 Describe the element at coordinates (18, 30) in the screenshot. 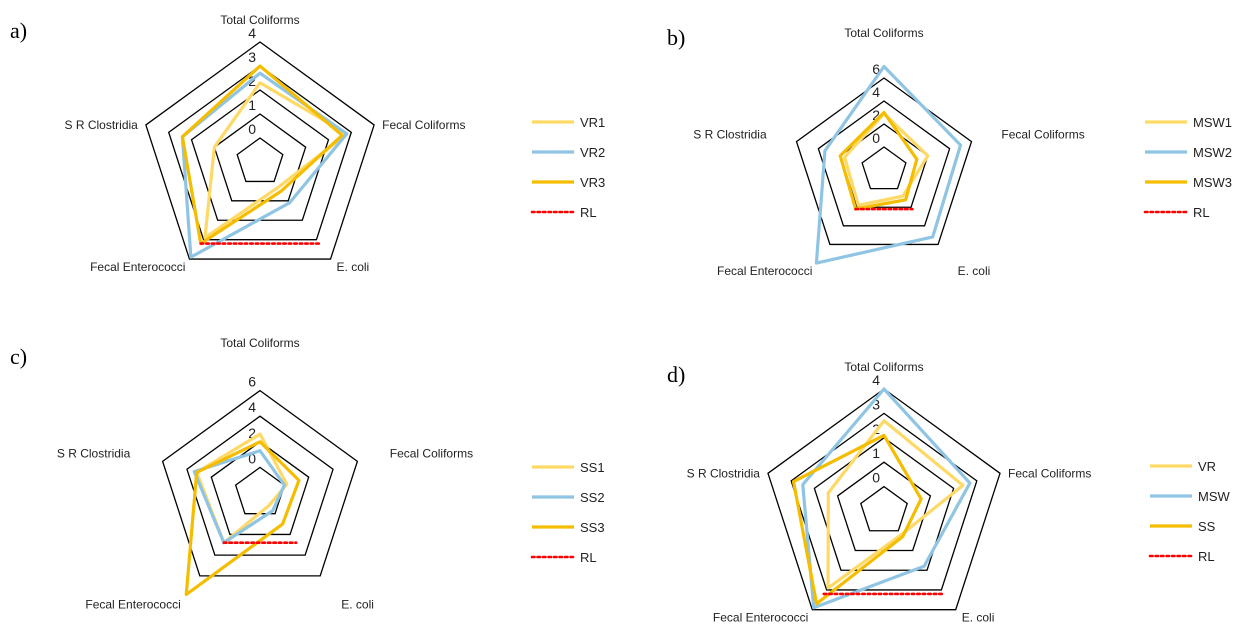

I see `panel-letter: a)` at that location.